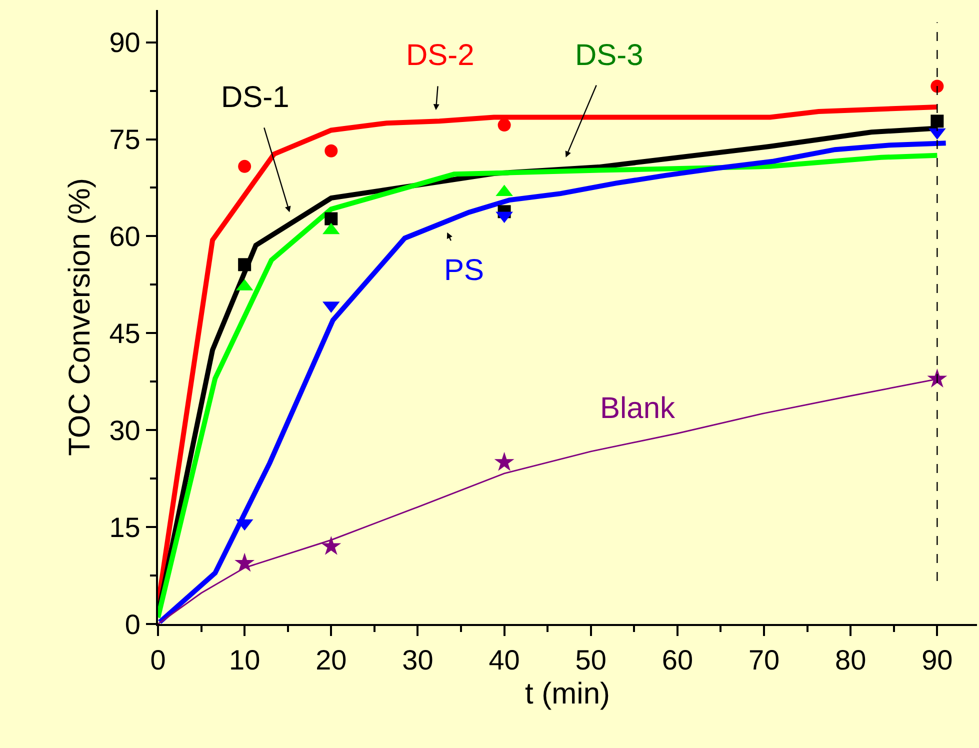 The height and width of the screenshot is (748, 979). What do you see at coordinates (590, 660) in the screenshot?
I see `x-tick-label: 50` at bounding box center [590, 660].